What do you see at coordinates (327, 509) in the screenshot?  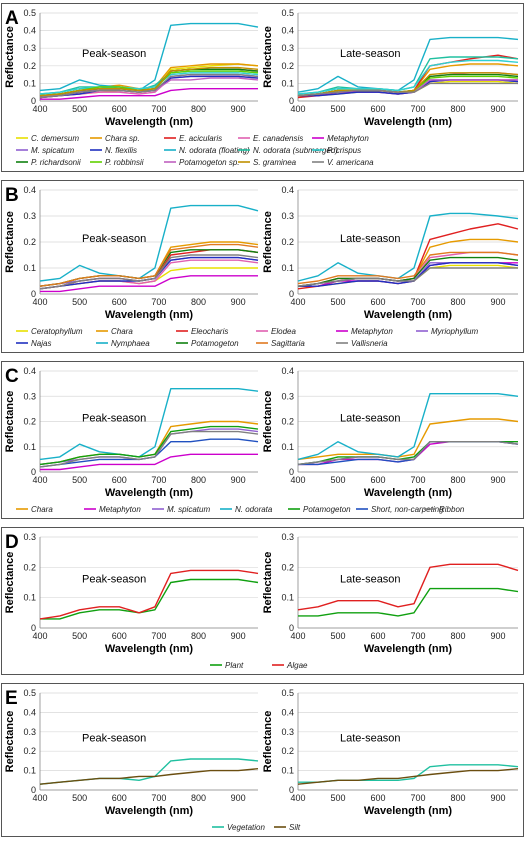 I see `legend-label: Potamogeton` at bounding box center [327, 509].